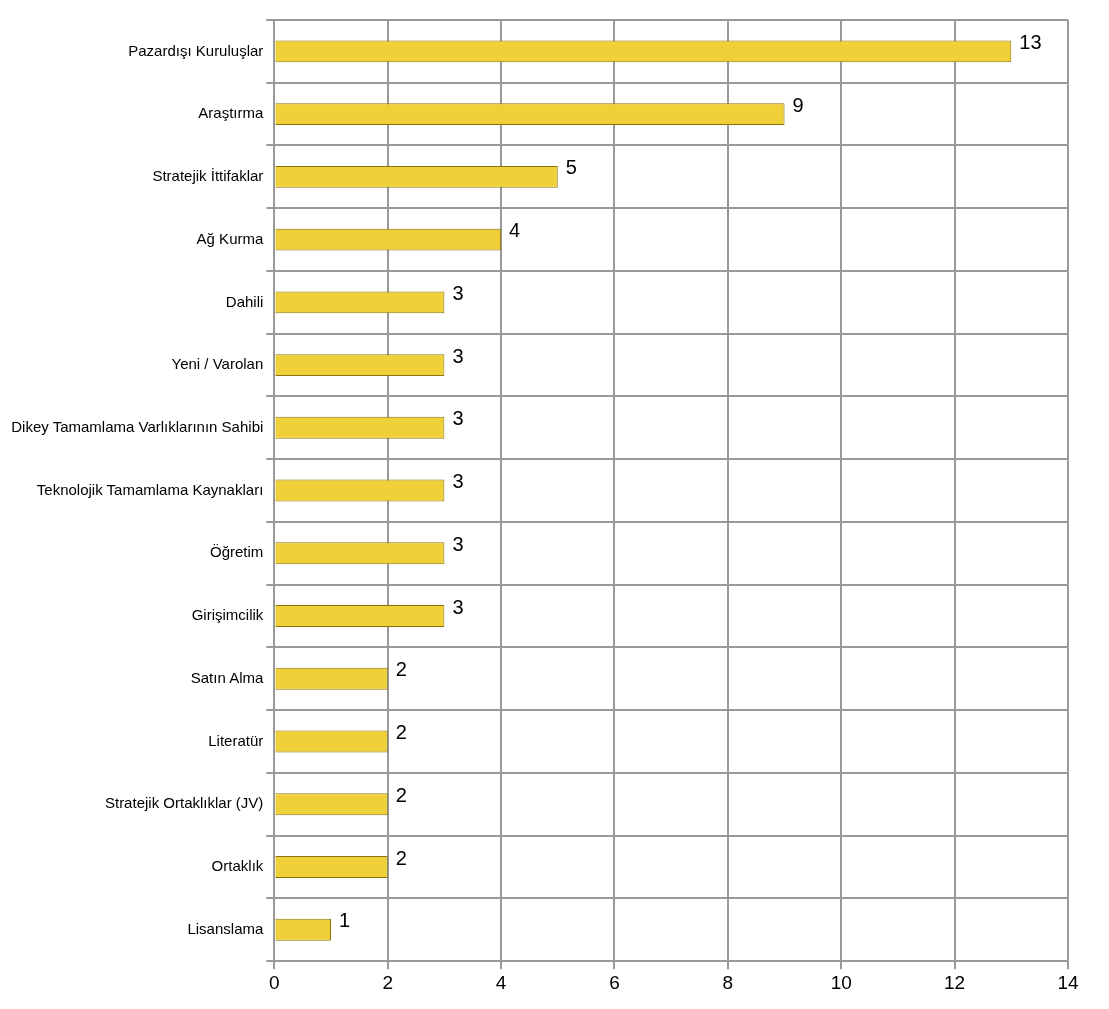 Image resolution: width=1109 pixels, height=1009 pixels. What do you see at coordinates (728, 982) in the screenshot?
I see `x-tick-label: 8` at bounding box center [728, 982].